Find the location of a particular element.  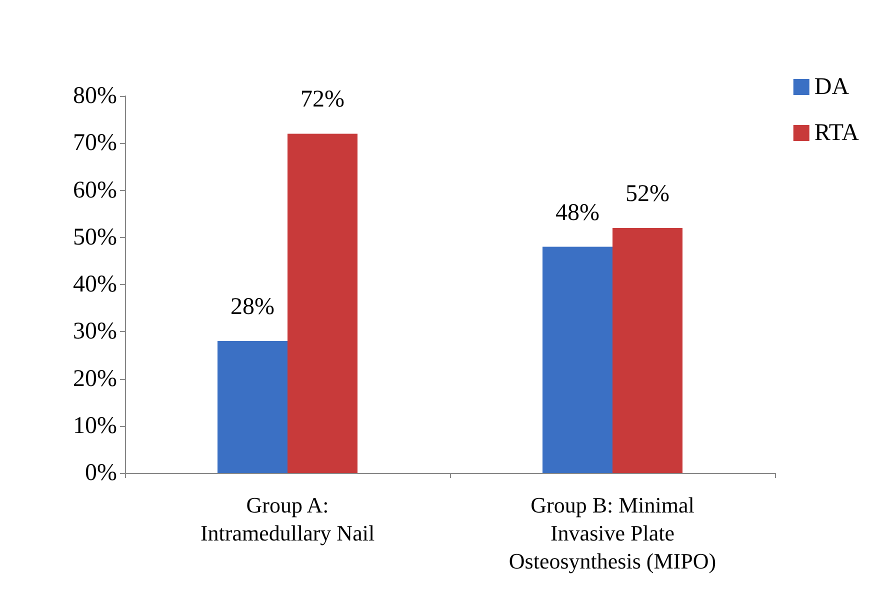

data-label: 48% is located at coordinates (578, 213).